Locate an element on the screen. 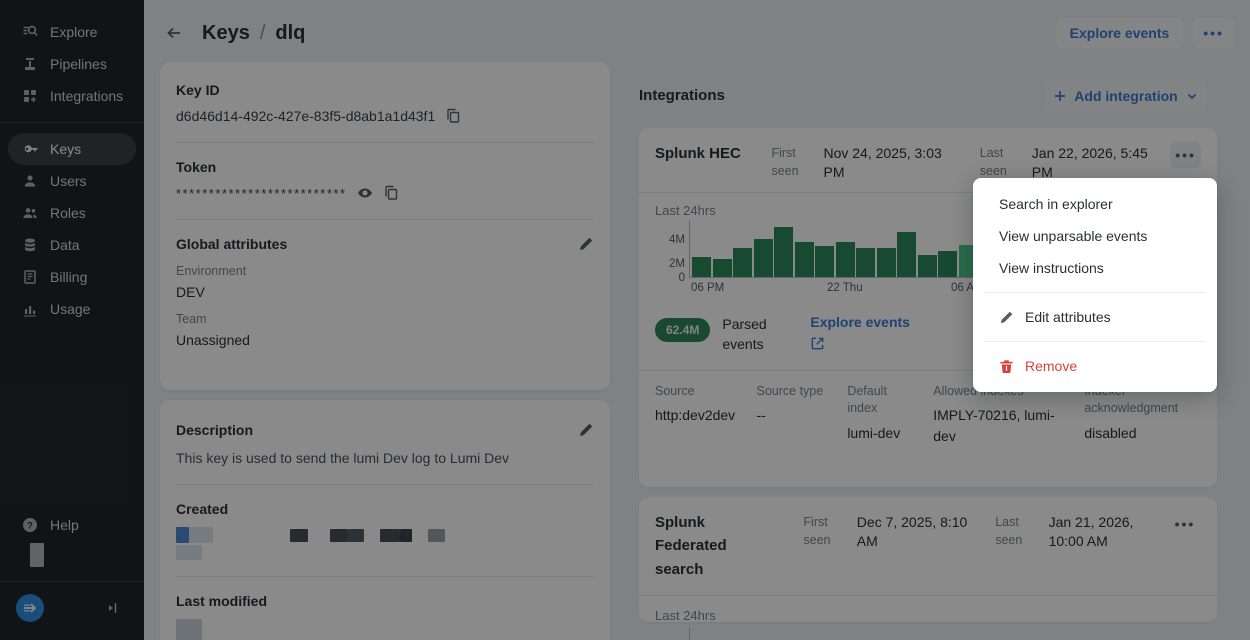 The height and width of the screenshot is (640, 1250). created-redacted-value is located at coordinates (385, 535).